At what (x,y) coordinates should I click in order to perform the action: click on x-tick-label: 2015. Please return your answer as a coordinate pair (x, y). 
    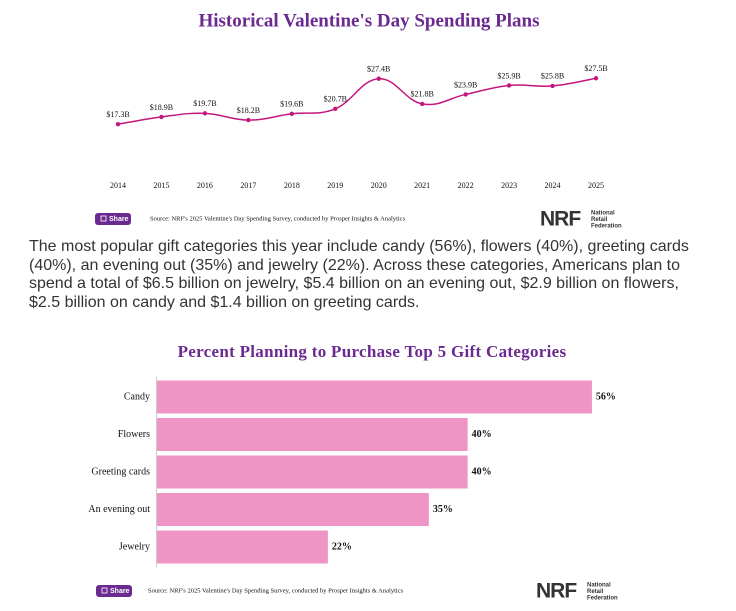
    Looking at the image, I should click on (161, 185).